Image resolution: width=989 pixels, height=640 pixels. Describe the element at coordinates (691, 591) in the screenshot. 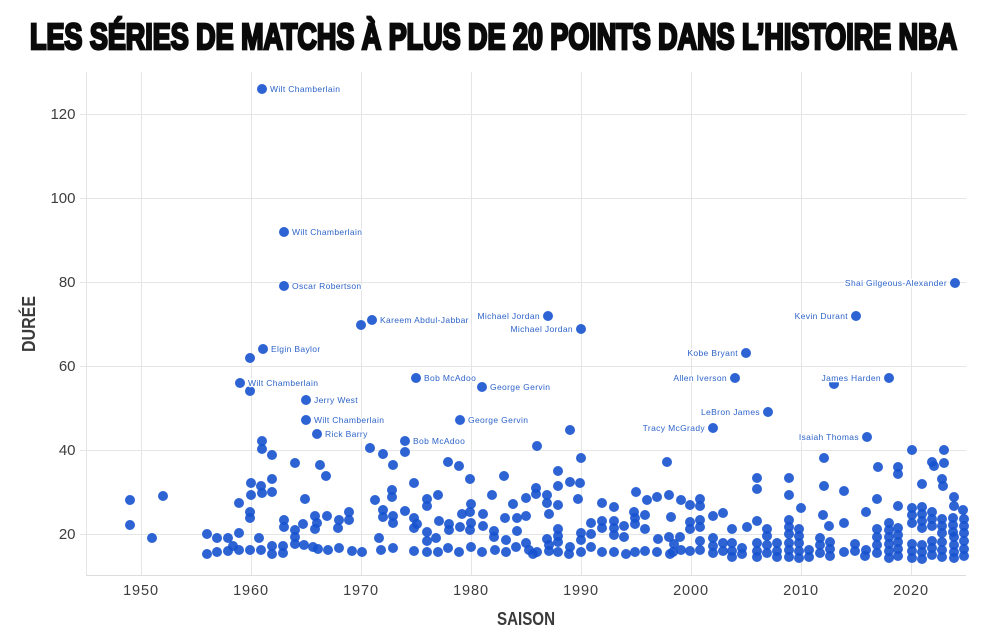

I see `svg-text: 2000` at that location.